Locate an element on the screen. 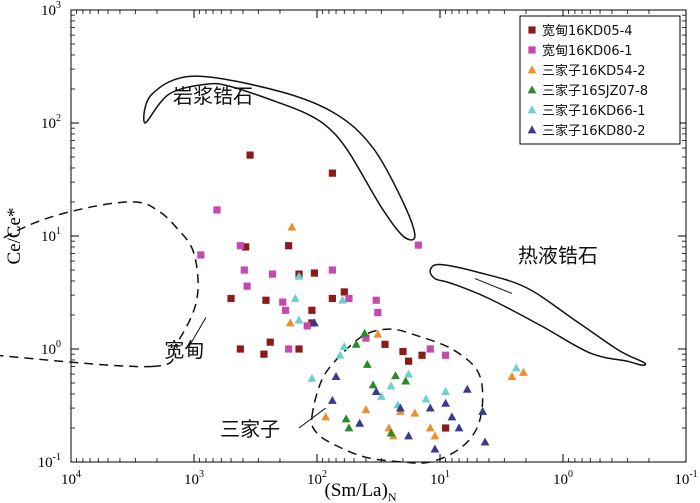  y-tick-label: 10² is located at coordinates (51, 122).